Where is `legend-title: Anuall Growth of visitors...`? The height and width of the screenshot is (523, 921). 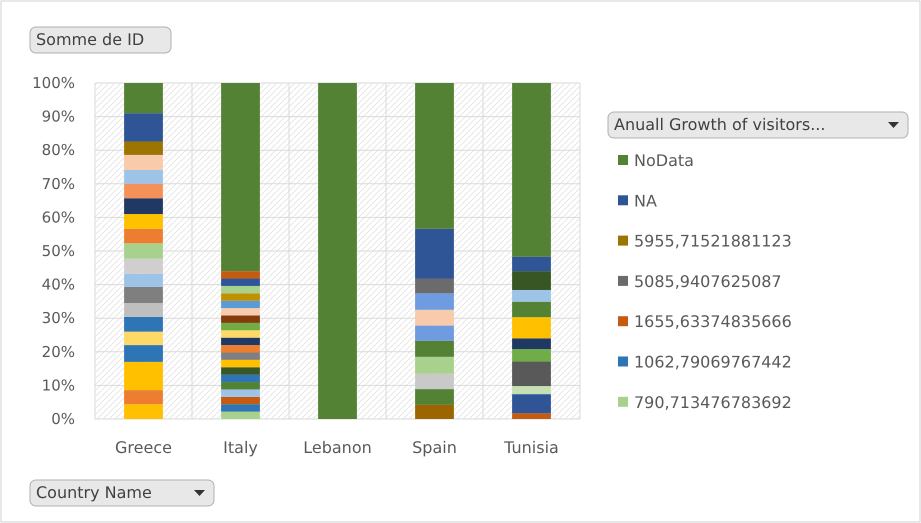
legend-title: Anuall Growth of visitors... is located at coordinates (720, 124).